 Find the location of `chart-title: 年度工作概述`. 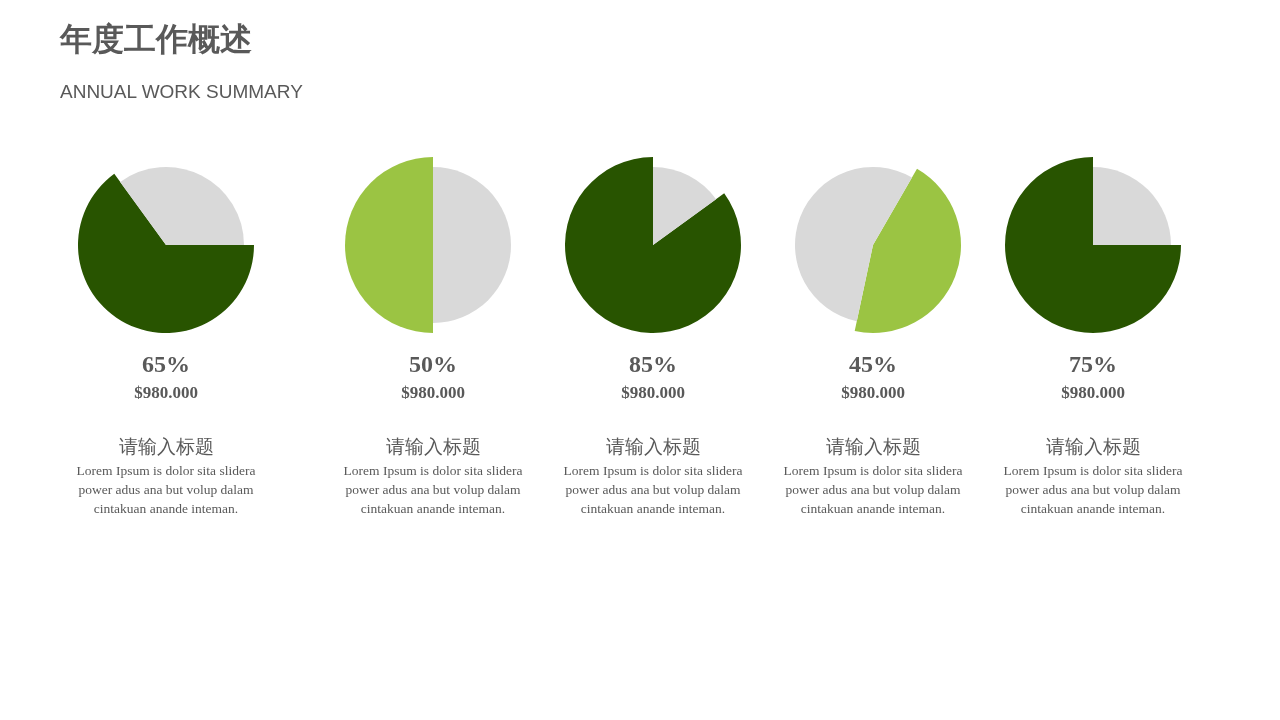

chart-title: 年度工作概述 is located at coordinates (155, 39).